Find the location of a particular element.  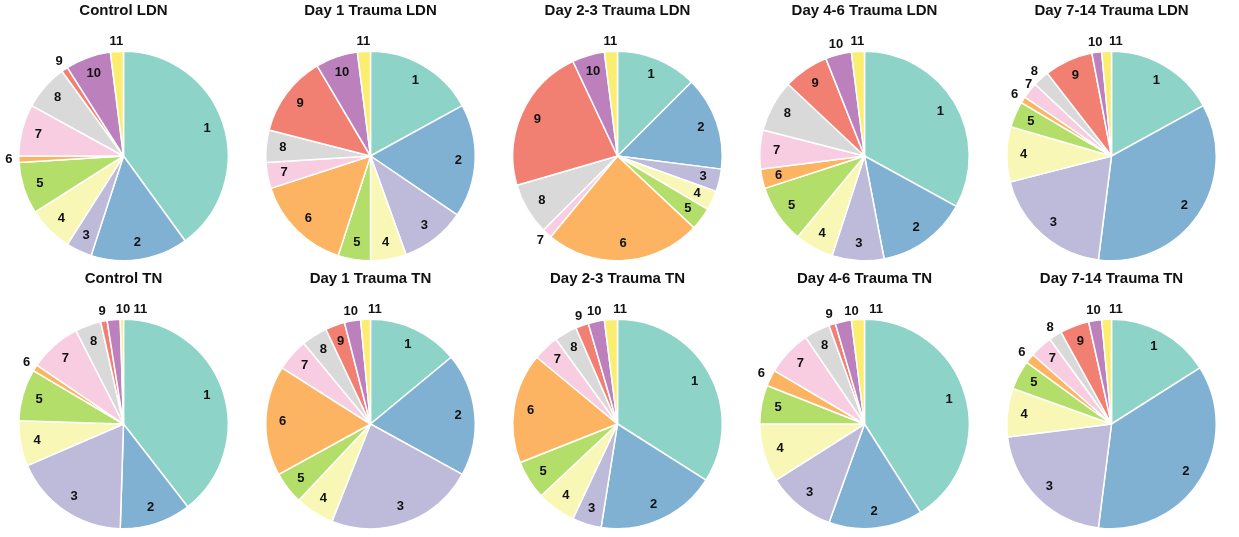

chart-title: Day 4-6 Trauma TN is located at coordinates (864, 278).